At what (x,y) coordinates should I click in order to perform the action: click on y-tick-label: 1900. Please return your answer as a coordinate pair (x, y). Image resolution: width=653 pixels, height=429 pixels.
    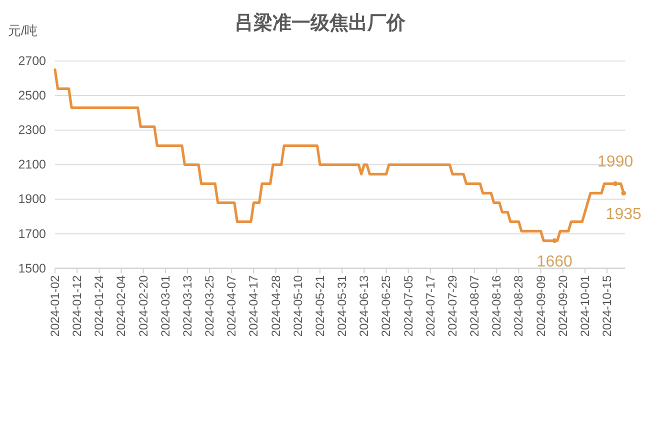
    Looking at the image, I should click on (32, 199).